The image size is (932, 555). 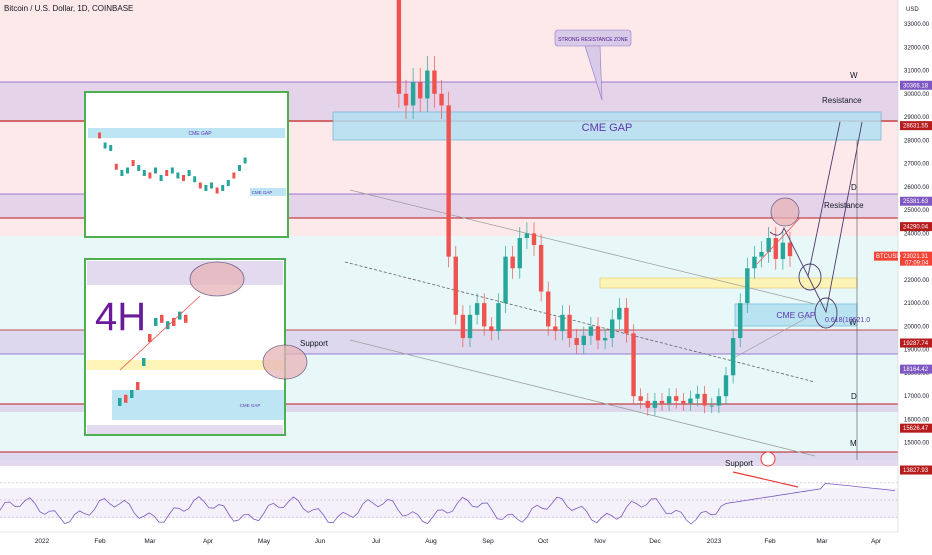 I want to click on x-tick-Feb: Feb, so click(x=100, y=541).